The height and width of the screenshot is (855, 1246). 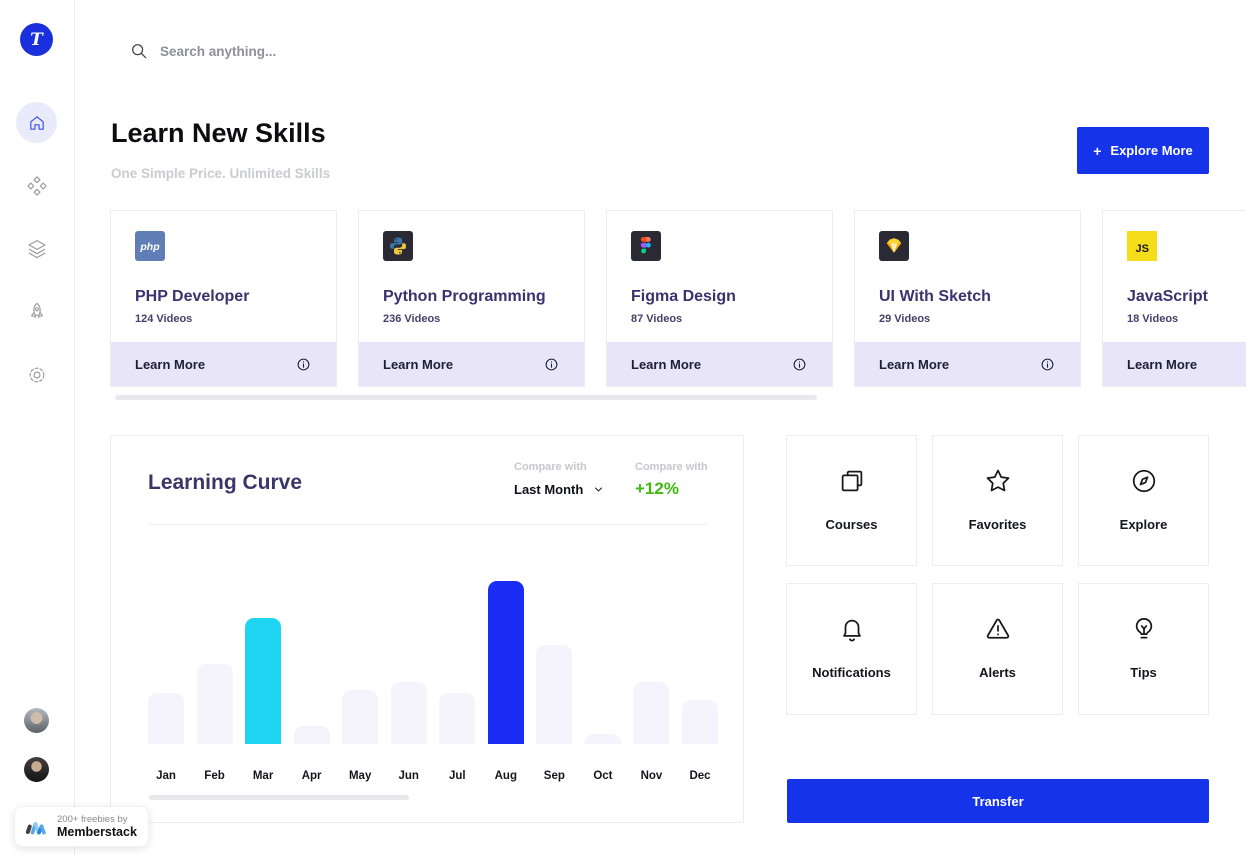 What do you see at coordinates (464, 296) in the screenshot?
I see `course-title: Python Programming` at bounding box center [464, 296].